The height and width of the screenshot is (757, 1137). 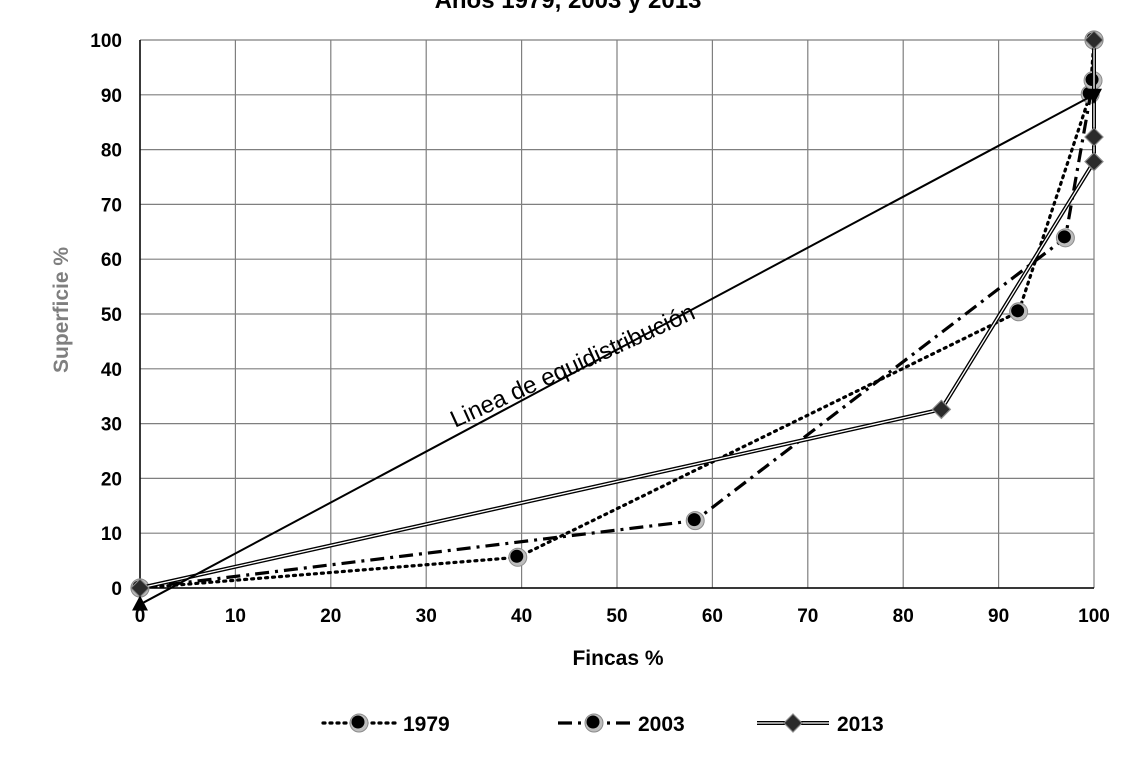 I want to click on x-tick-label: 50, so click(x=616, y=616).